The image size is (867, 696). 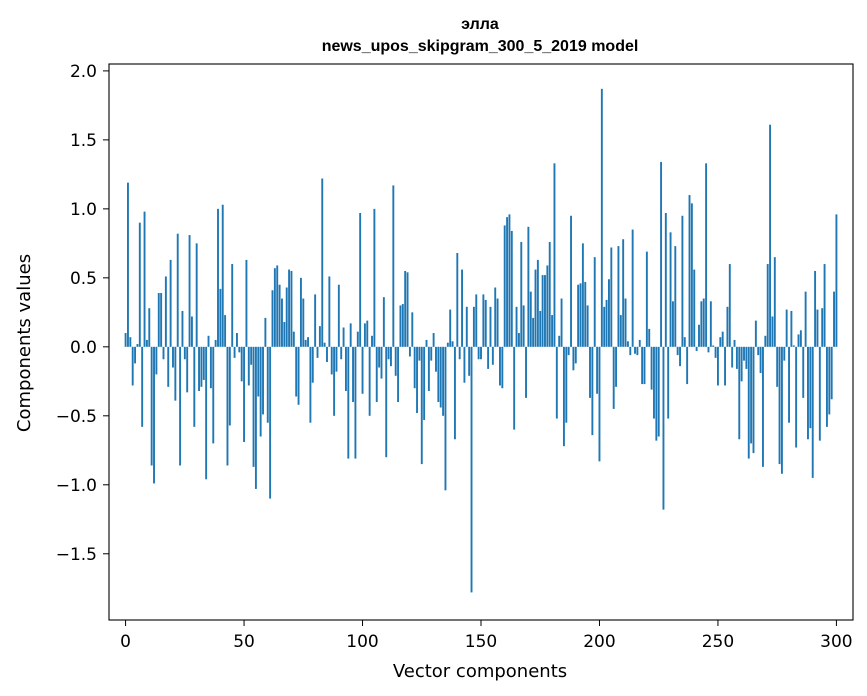 What do you see at coordinates (83, 279) in the screenshot?
I see `y-tick-label: 0.5` at bounding box center [83, 279].